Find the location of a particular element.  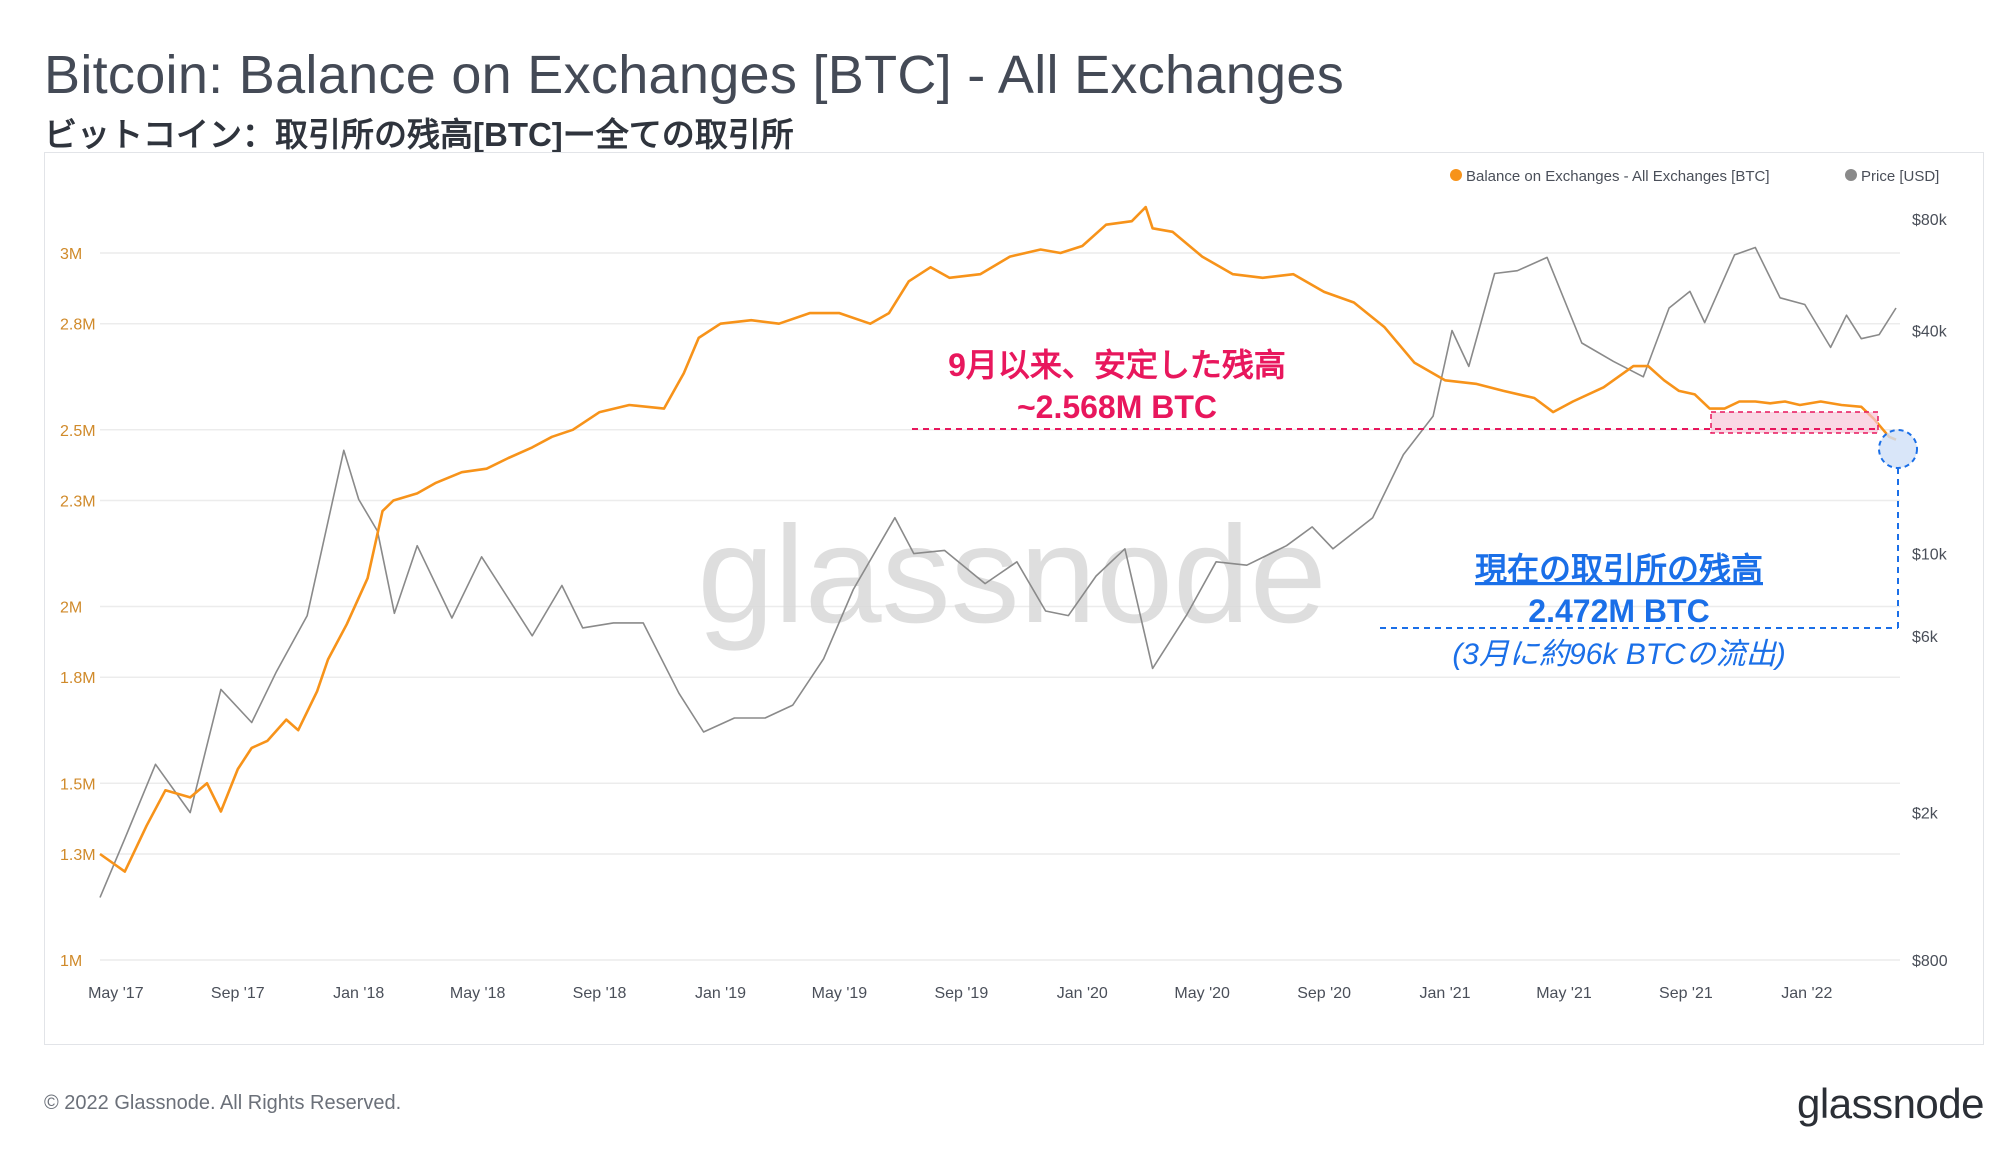

stable-annotation-line1: 9月以来、安定した残高 is located at coordinates (1117, 365).